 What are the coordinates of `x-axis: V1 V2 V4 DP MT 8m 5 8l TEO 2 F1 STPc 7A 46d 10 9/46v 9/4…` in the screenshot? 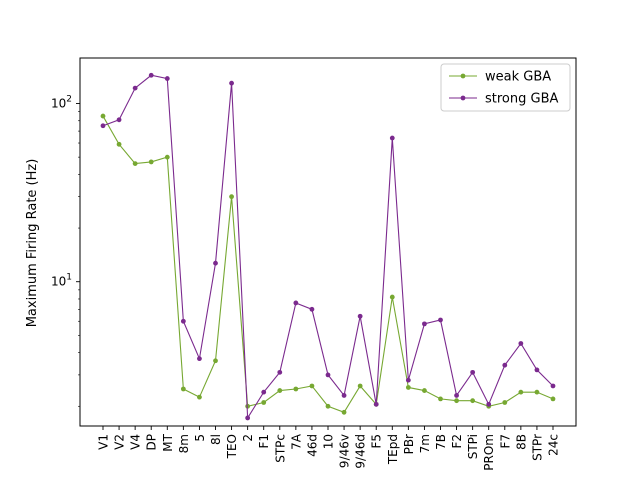 It's located at (329, 448).